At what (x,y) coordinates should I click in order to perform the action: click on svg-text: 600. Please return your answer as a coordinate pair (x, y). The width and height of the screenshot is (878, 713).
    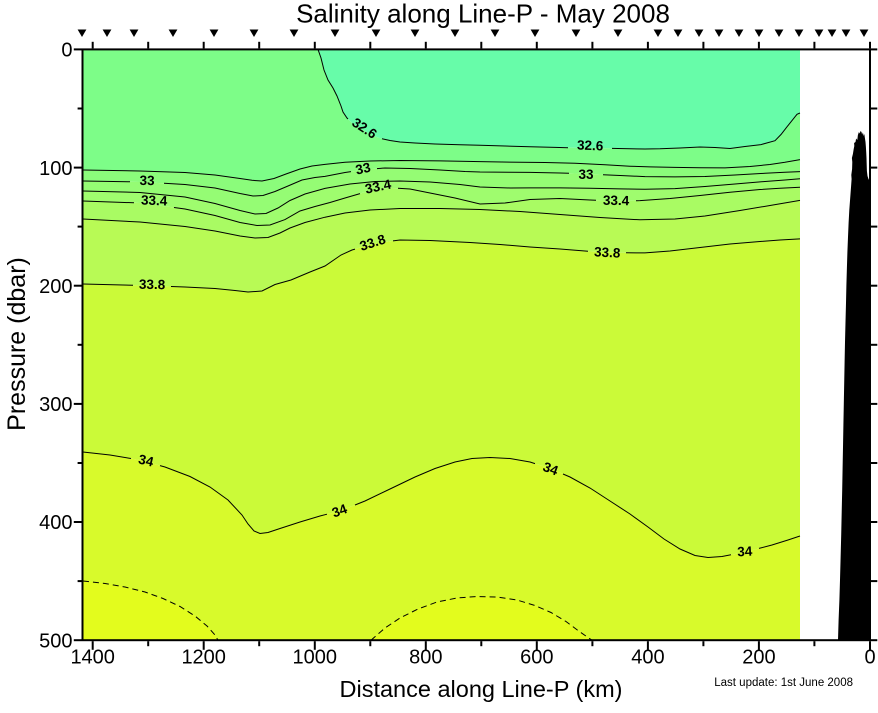
    Looking at the image, I should click on (536, 658).